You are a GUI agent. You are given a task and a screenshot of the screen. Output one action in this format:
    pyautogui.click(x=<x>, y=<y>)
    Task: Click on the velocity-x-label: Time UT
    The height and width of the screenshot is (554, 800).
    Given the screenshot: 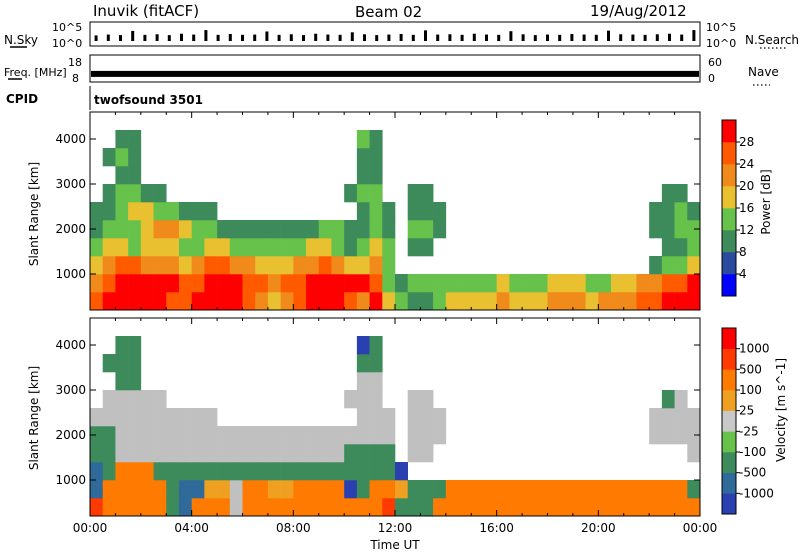 What is the action you would take?
    pyautogui.click(x=394, y=545)
    